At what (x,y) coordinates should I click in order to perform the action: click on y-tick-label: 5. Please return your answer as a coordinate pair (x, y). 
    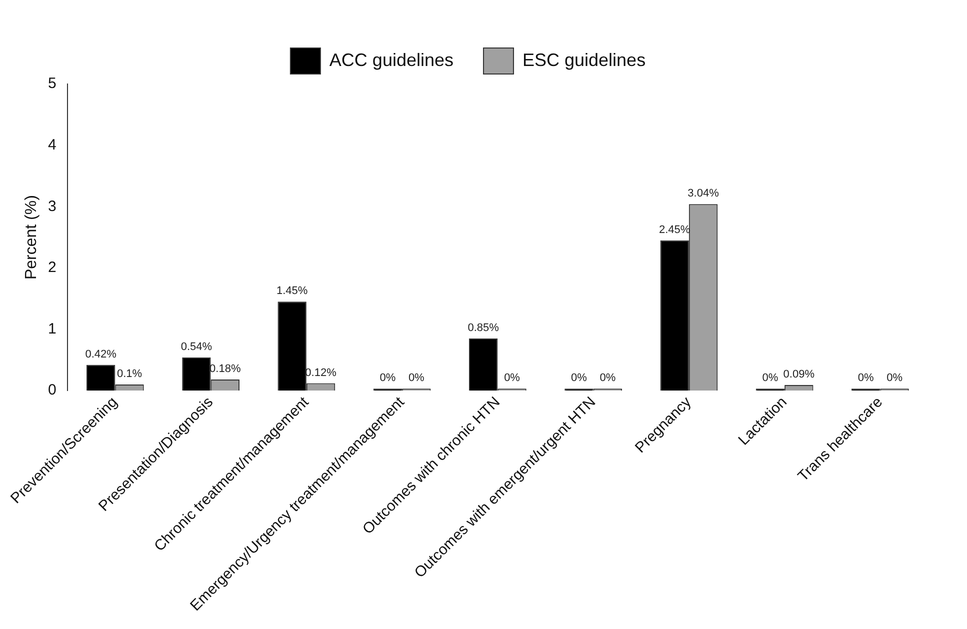
    Looking at the image, I should click on (52, 83).